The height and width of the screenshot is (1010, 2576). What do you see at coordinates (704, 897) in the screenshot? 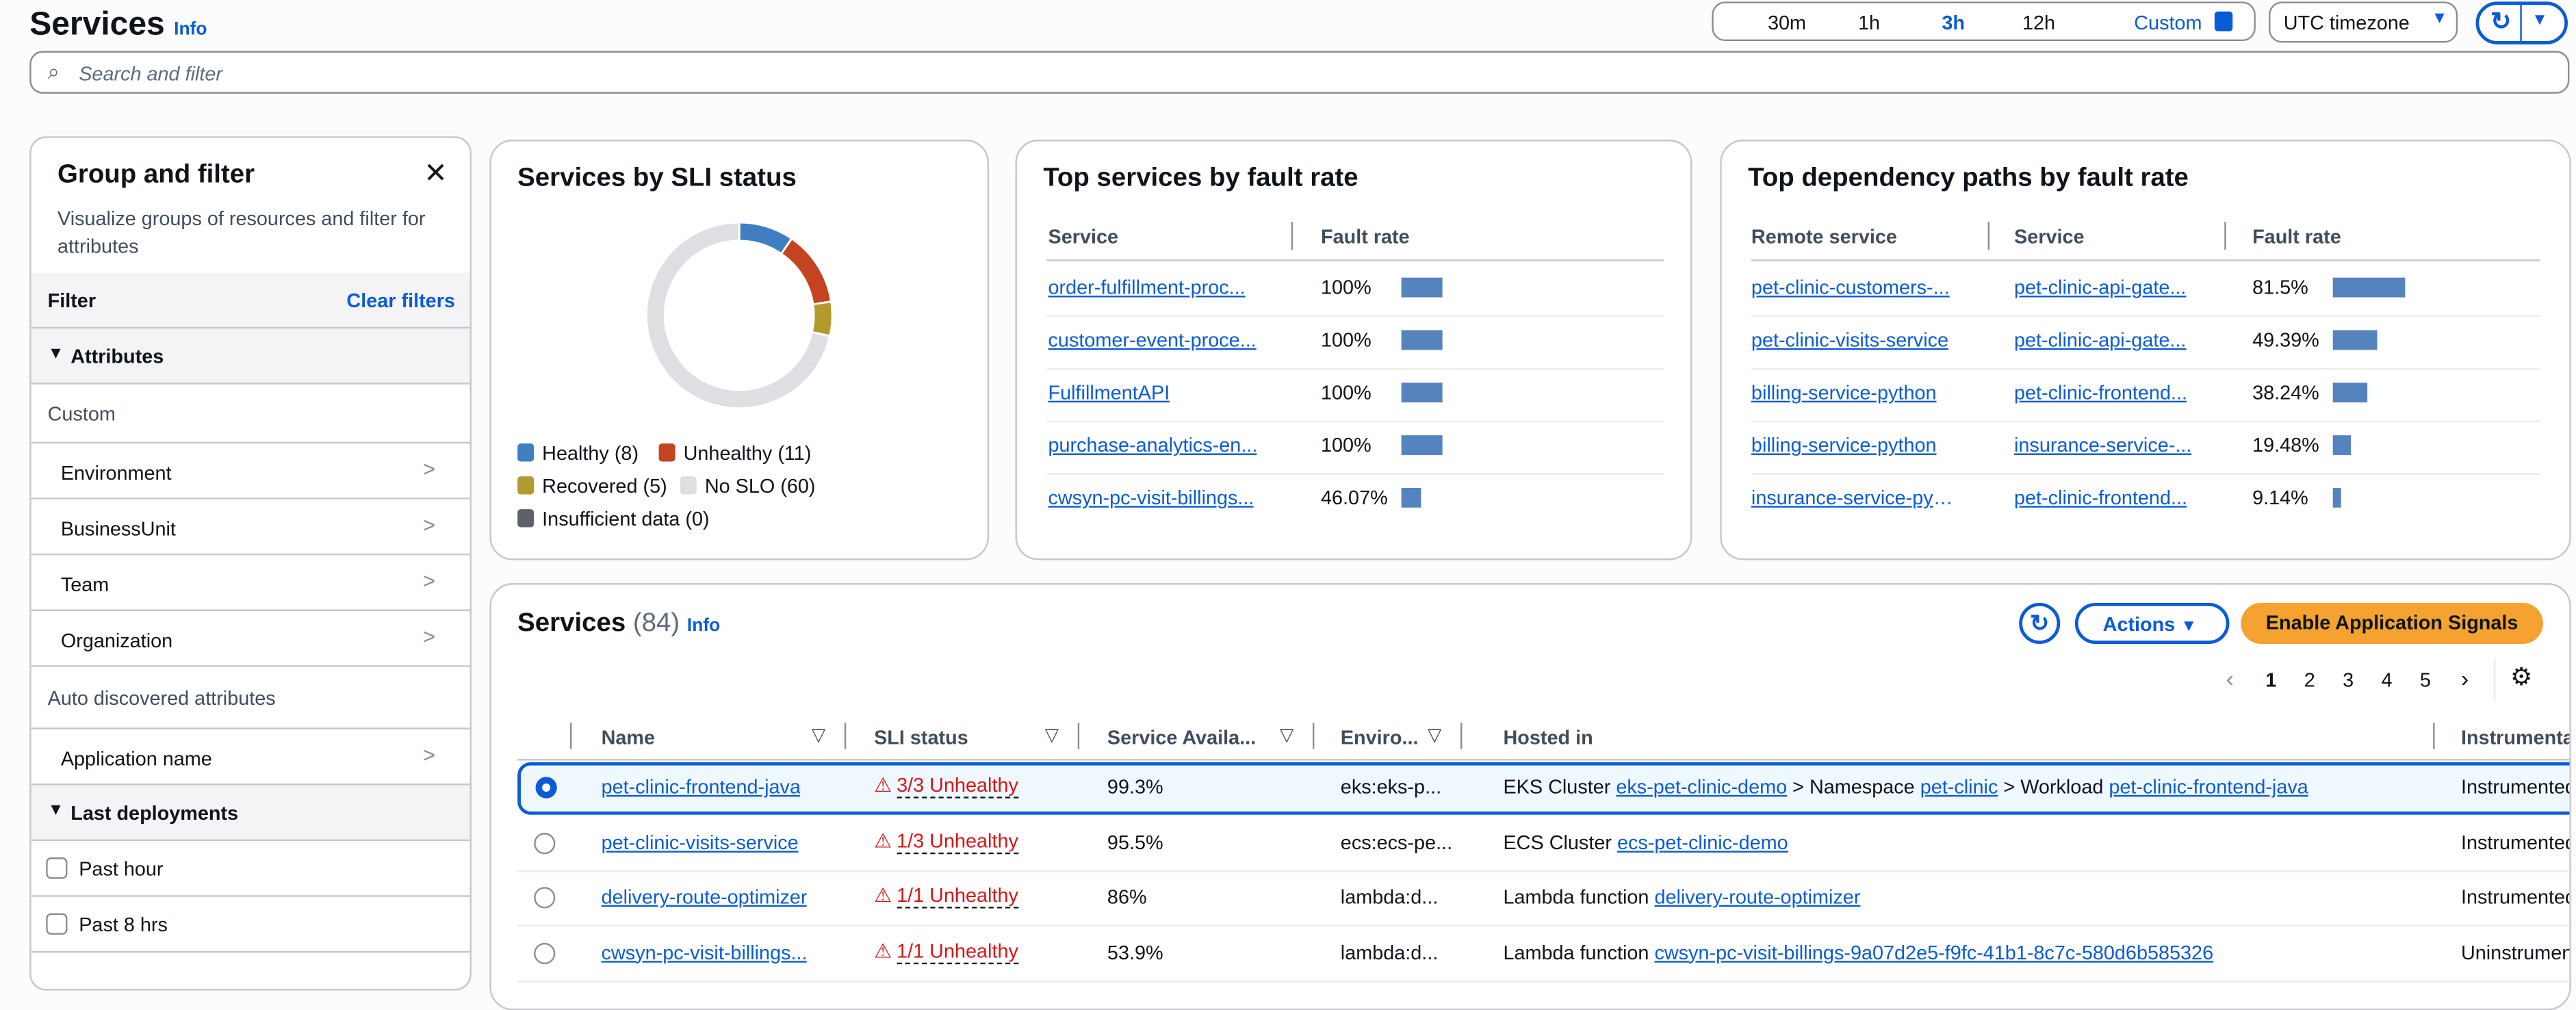
I see `service-name-link: delivery-route-optimizer` at bounding box center [704, 897].